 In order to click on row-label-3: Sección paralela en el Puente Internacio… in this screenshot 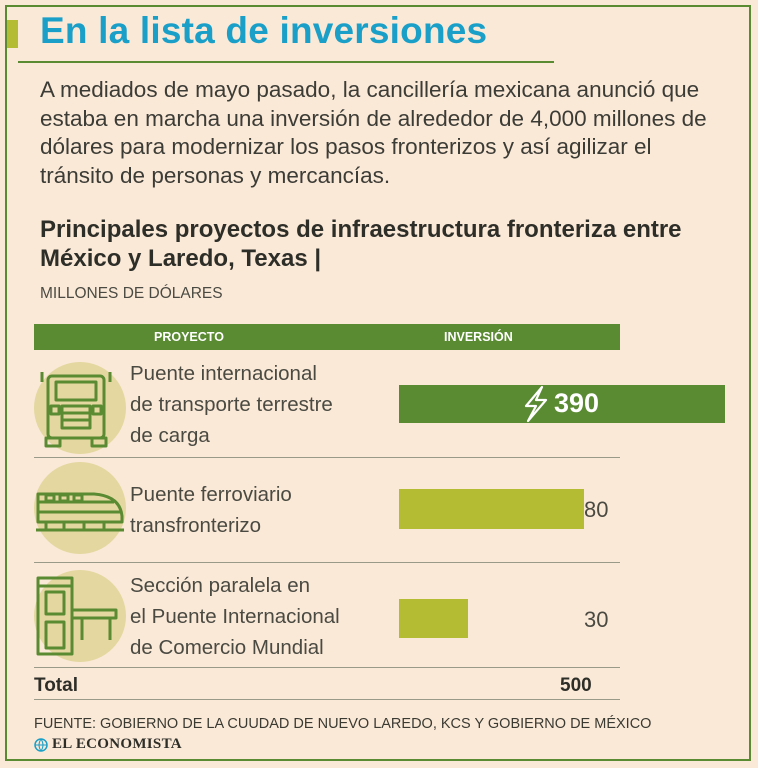, I will do `click(235, 616)`.